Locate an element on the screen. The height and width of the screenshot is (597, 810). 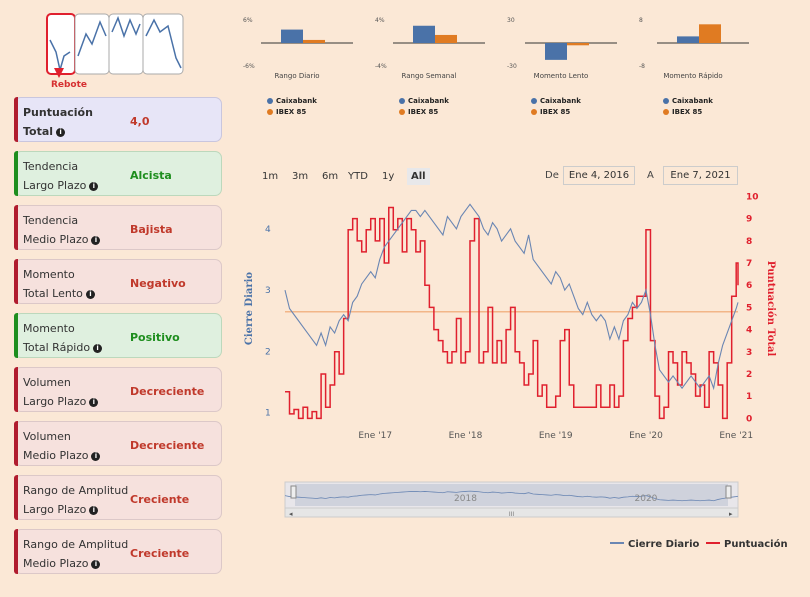
legend-puntuacion: Puntuación is located at coordinates (747, 544).